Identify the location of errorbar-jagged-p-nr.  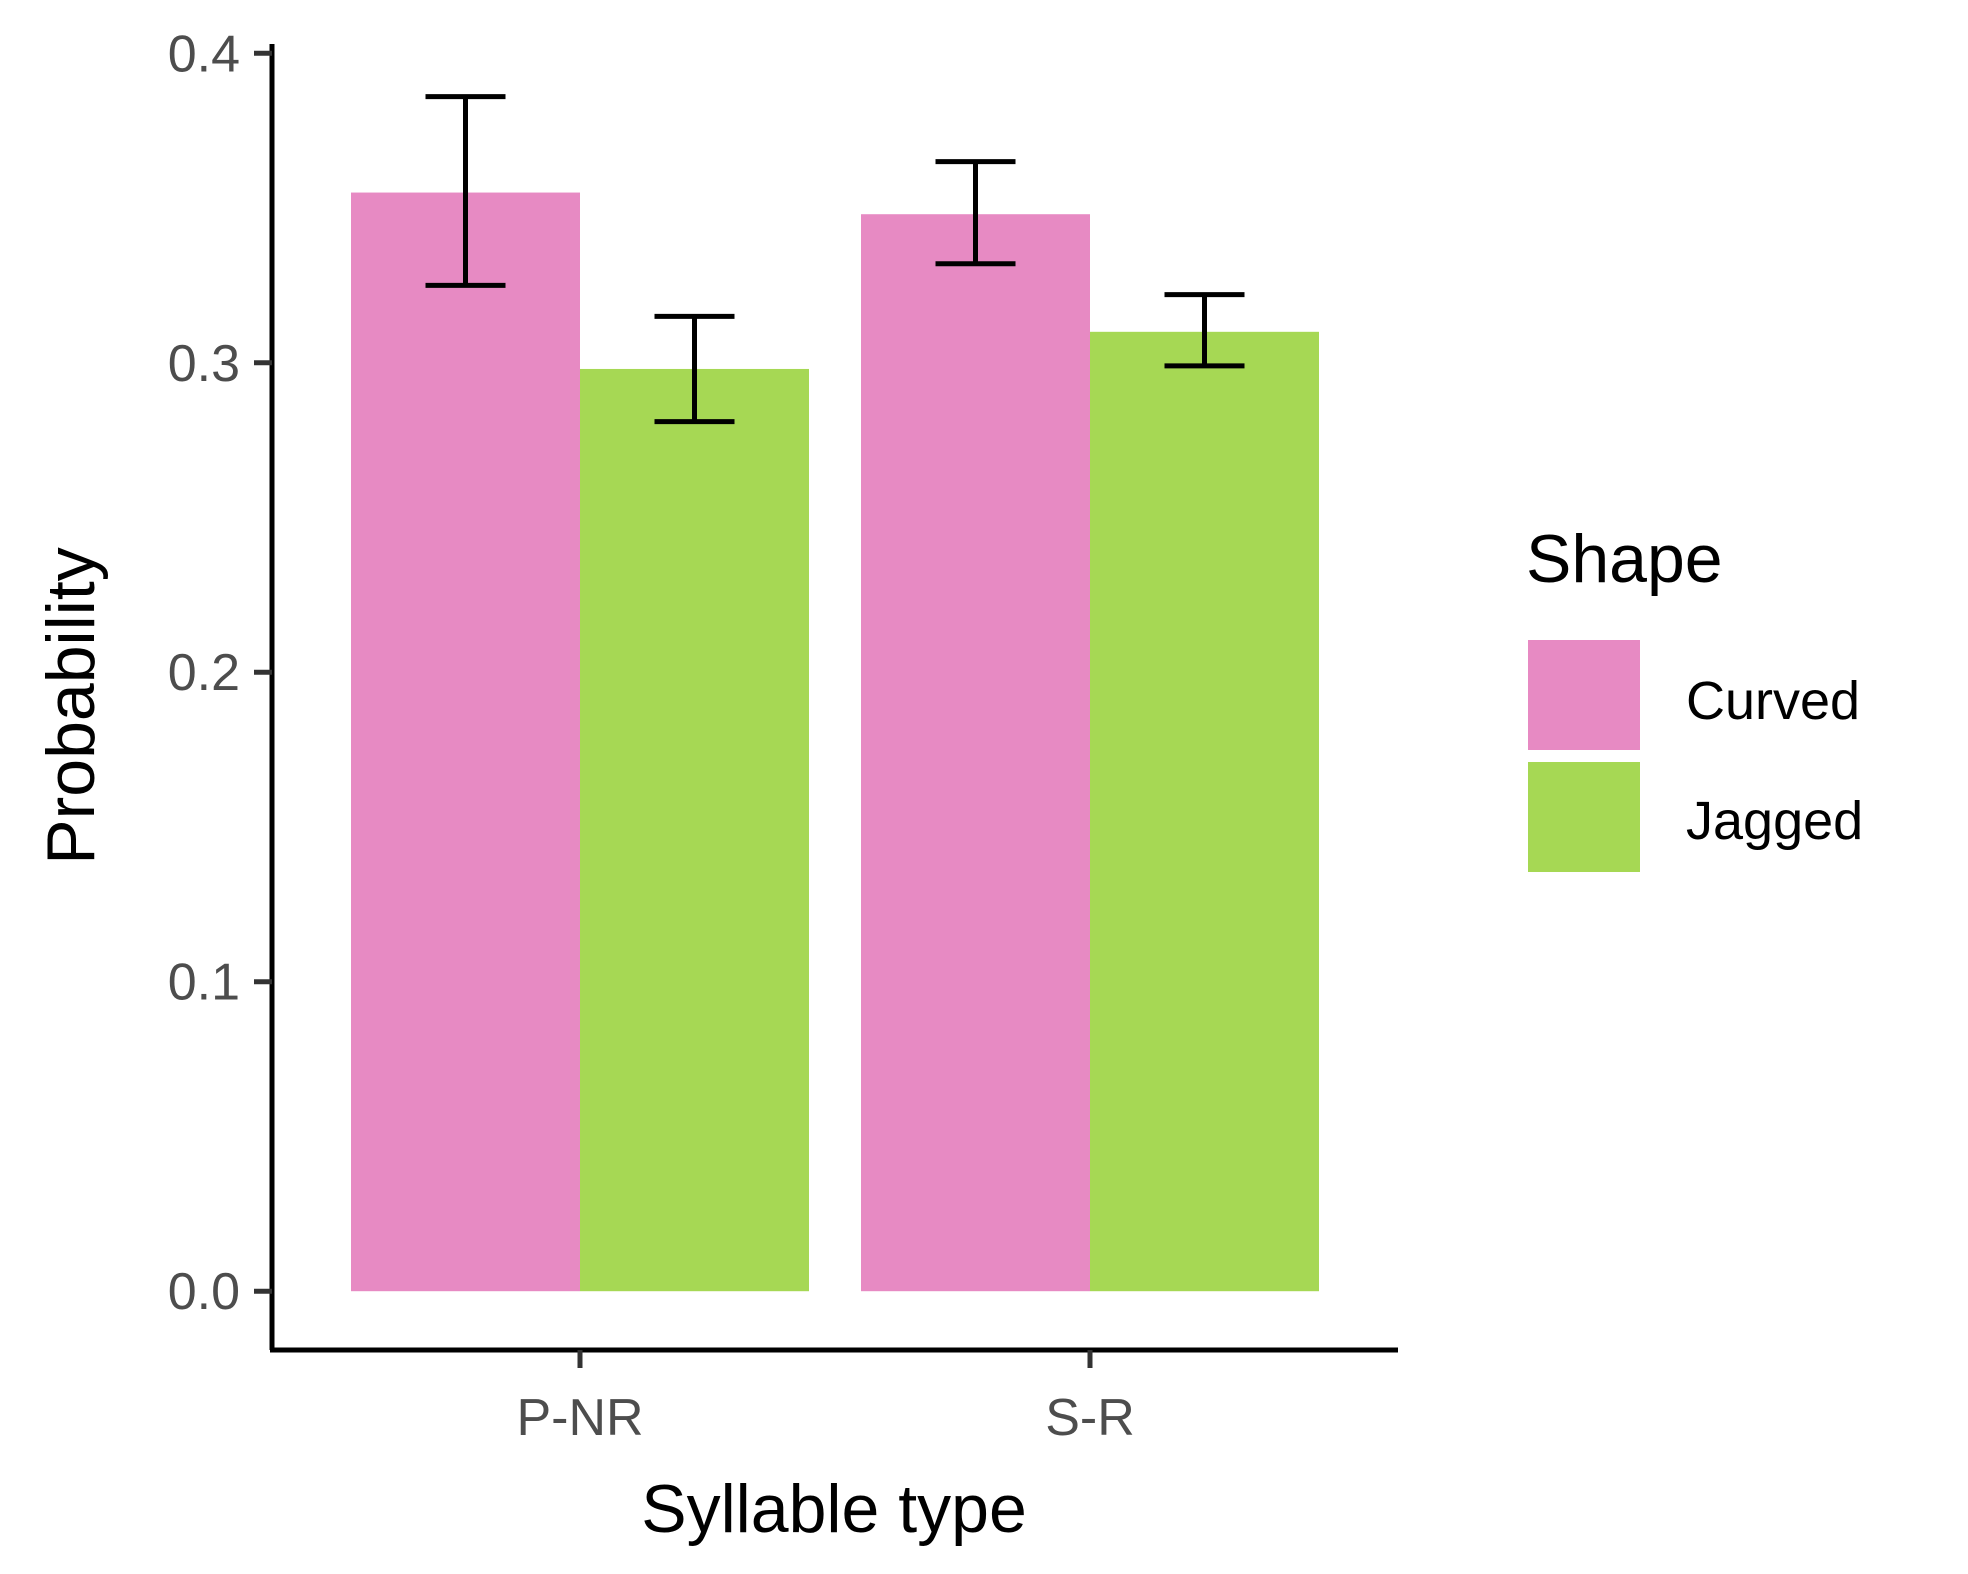
(694, 369).